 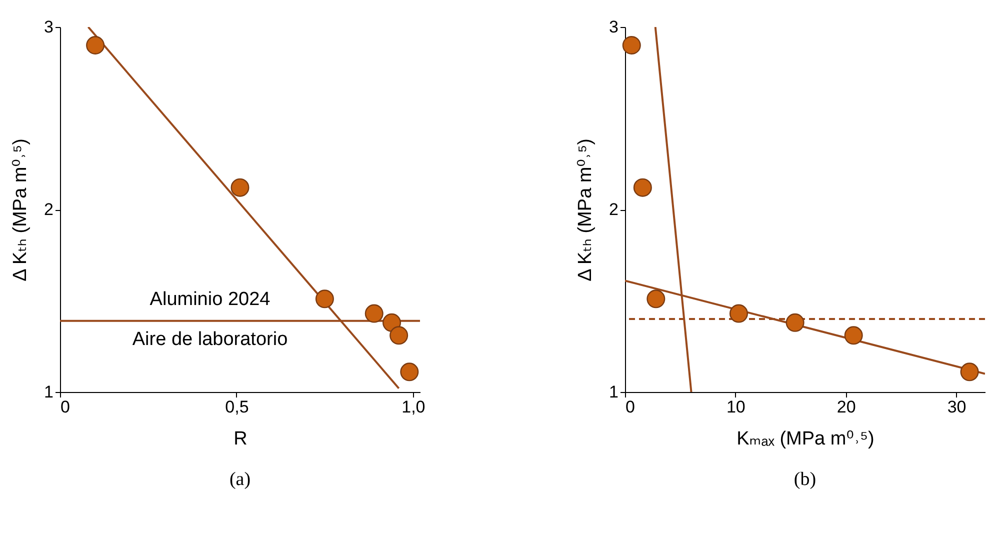 What do you see at coordinates (805, 439) in the screenshot?
I see `x-axis-title: Kₘₐₓ (MPa m⁰˒⁵)` at bounding box center [805, 439].